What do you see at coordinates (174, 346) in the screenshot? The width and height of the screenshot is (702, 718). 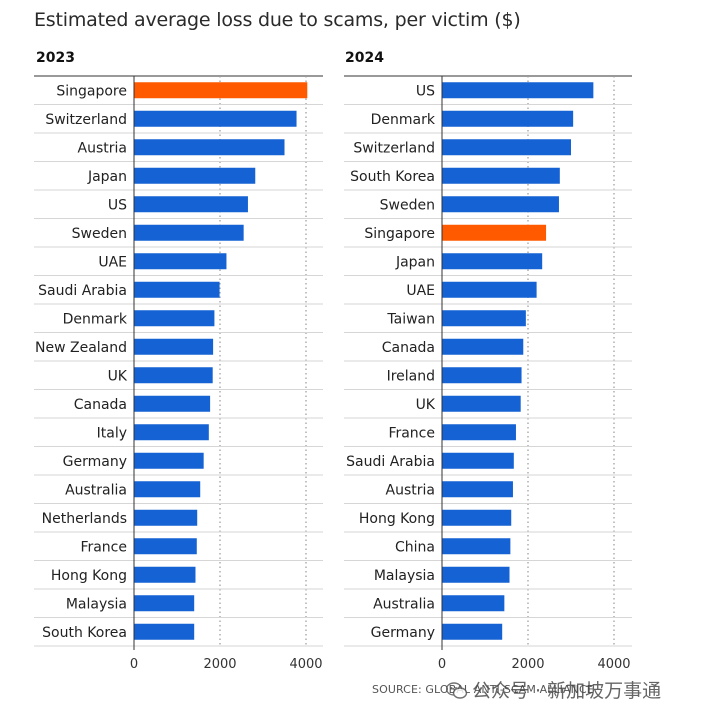 I see `bar-new-zealand` at bounding box center [174, 346].